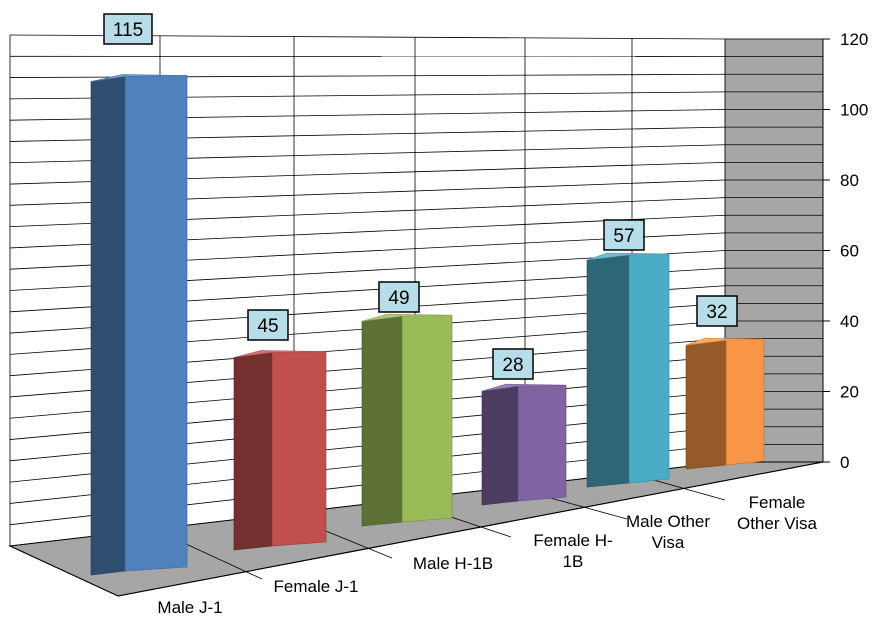  I want to click on data-label: 32, so click(716, 312).